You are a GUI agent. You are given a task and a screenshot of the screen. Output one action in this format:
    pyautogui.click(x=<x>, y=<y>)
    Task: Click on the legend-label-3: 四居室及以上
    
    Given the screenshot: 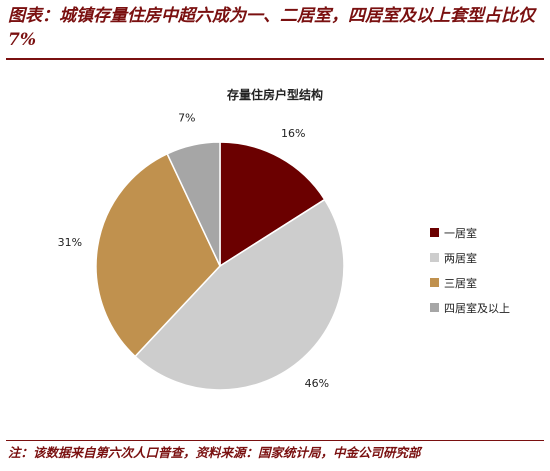 What is the action you would take?
    pyautogui.click(x=477, y=308)
    